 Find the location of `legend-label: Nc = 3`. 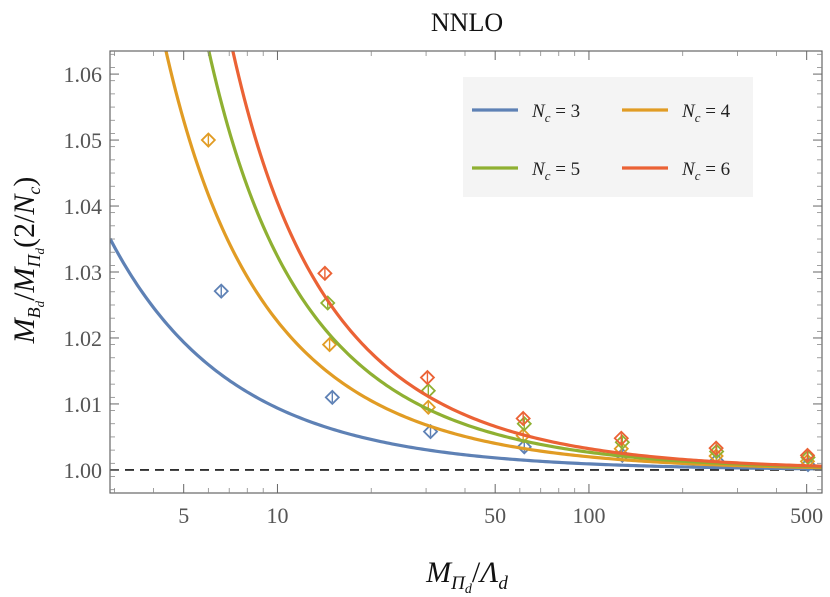

legend-label: Nc = 3 is located at coordinates (555, 113).